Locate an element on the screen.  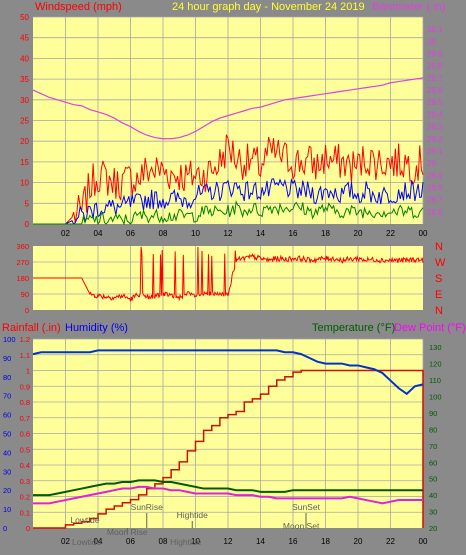
humidity-tick-label: 60 is located at coordinates (7, 415).